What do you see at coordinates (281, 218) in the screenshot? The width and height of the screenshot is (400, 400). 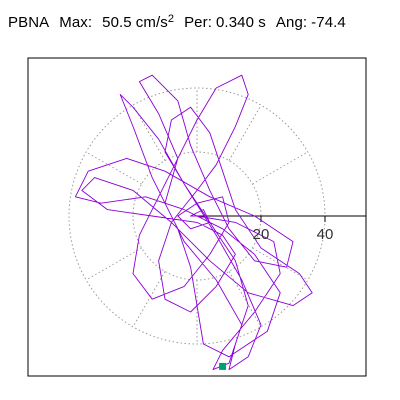 I see `x-axis` at bounding box center [281, 218].